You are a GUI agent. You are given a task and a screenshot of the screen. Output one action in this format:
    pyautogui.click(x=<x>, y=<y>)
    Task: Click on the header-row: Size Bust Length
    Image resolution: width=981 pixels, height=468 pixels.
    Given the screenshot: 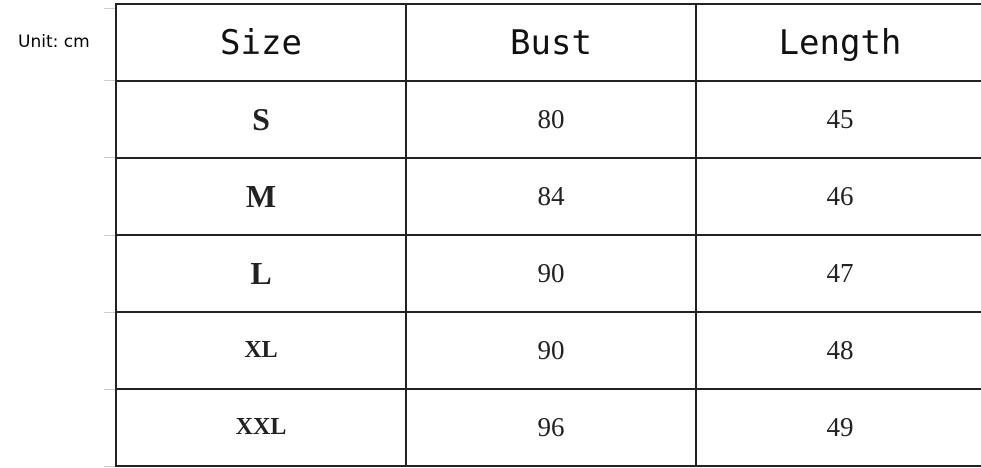 What is the action you would take?
    pyautogui.click(x=548, y=42)
    